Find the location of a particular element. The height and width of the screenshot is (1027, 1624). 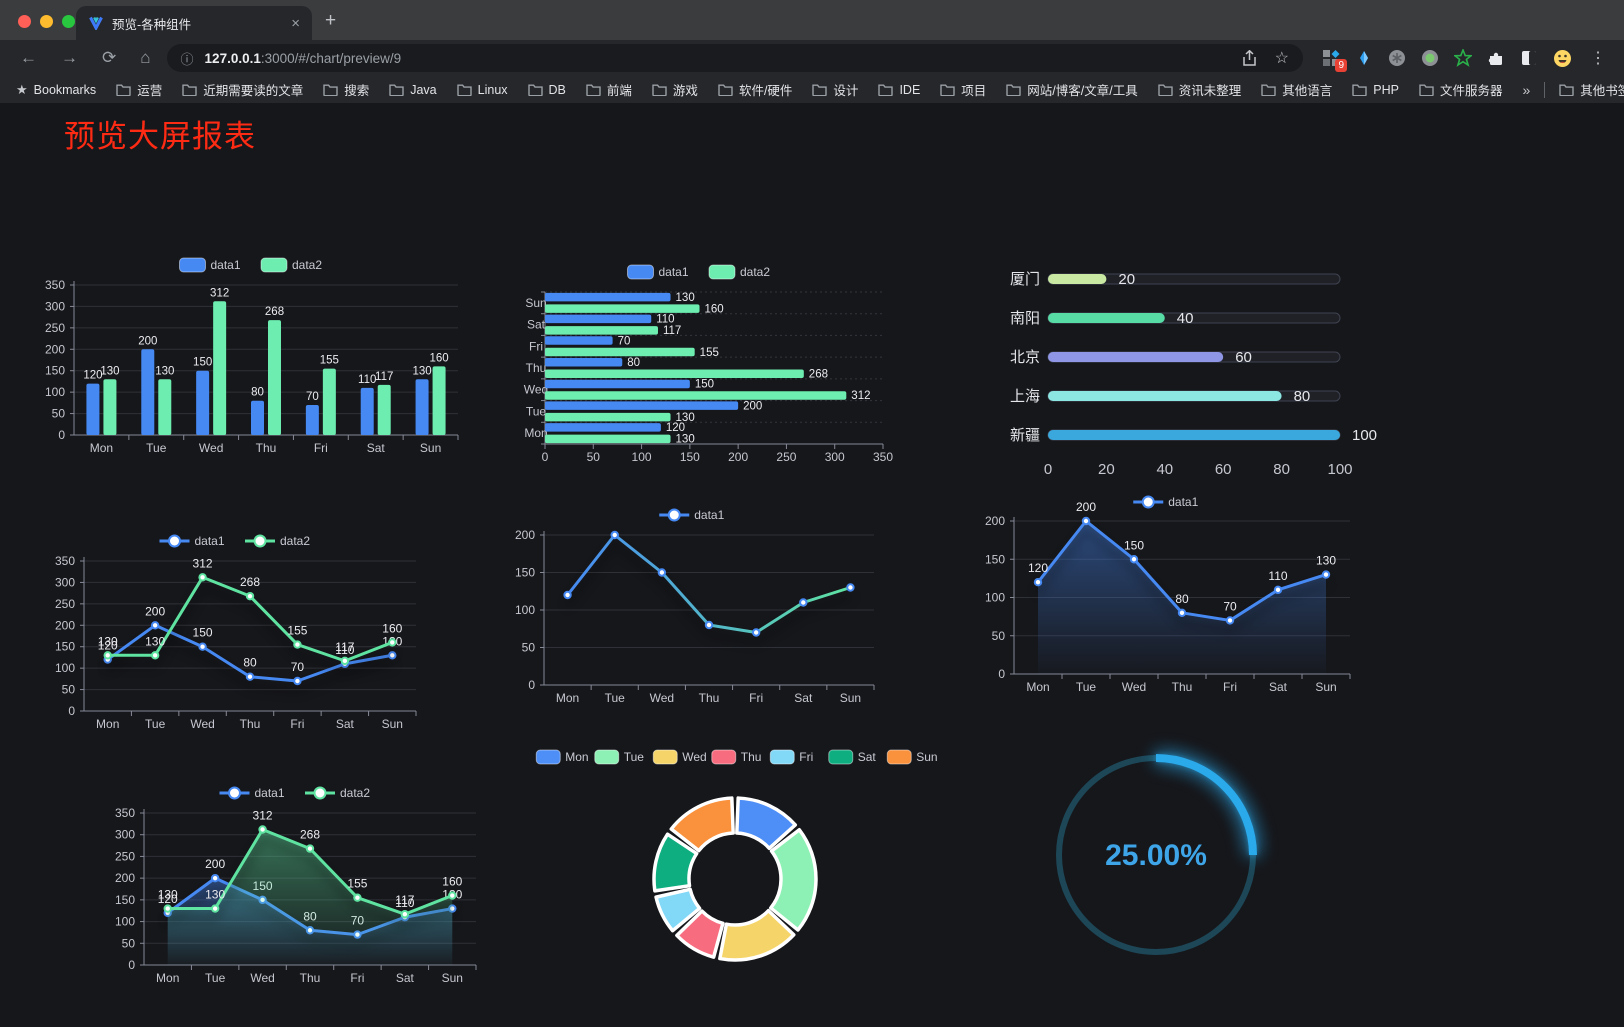

week-donut-chart: Mon Tue Wed Thu Fri Sat Sun is located at coordinates (736, 854).